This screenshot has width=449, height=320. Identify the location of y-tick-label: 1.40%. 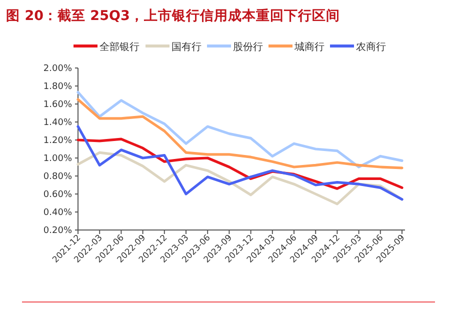
(57, 123).